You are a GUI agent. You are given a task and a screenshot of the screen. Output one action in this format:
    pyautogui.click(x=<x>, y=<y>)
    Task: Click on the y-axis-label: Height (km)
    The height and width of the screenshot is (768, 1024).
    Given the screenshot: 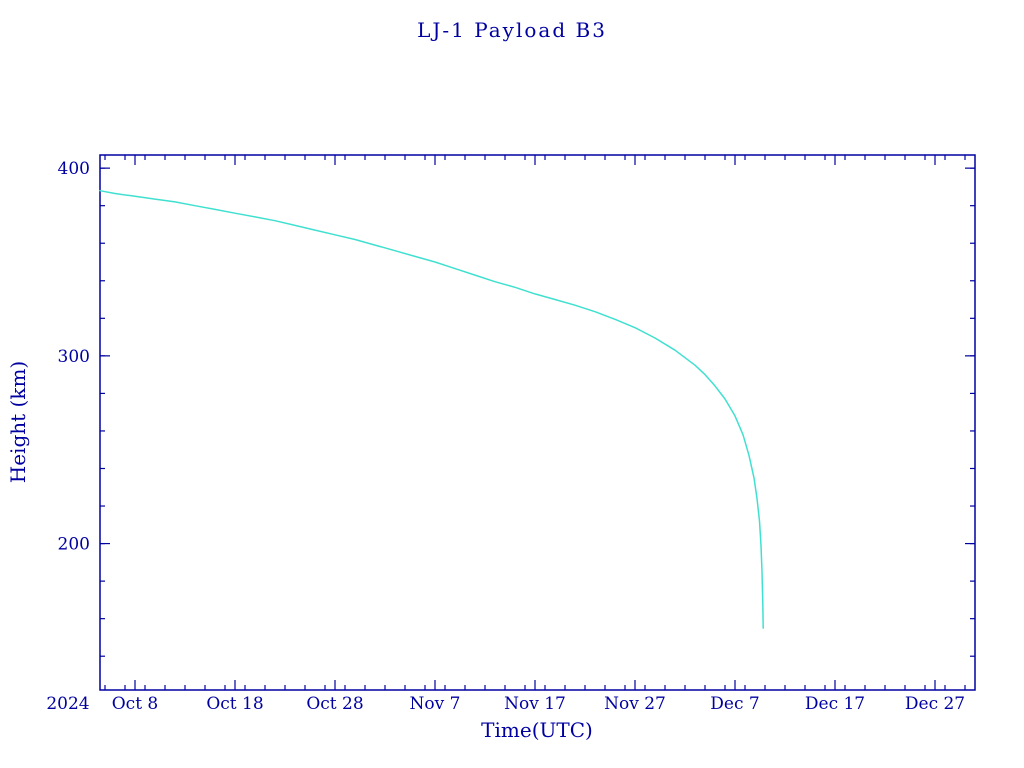 What is the action you would take?
    pyautogui.click(x=18, y=422)
    